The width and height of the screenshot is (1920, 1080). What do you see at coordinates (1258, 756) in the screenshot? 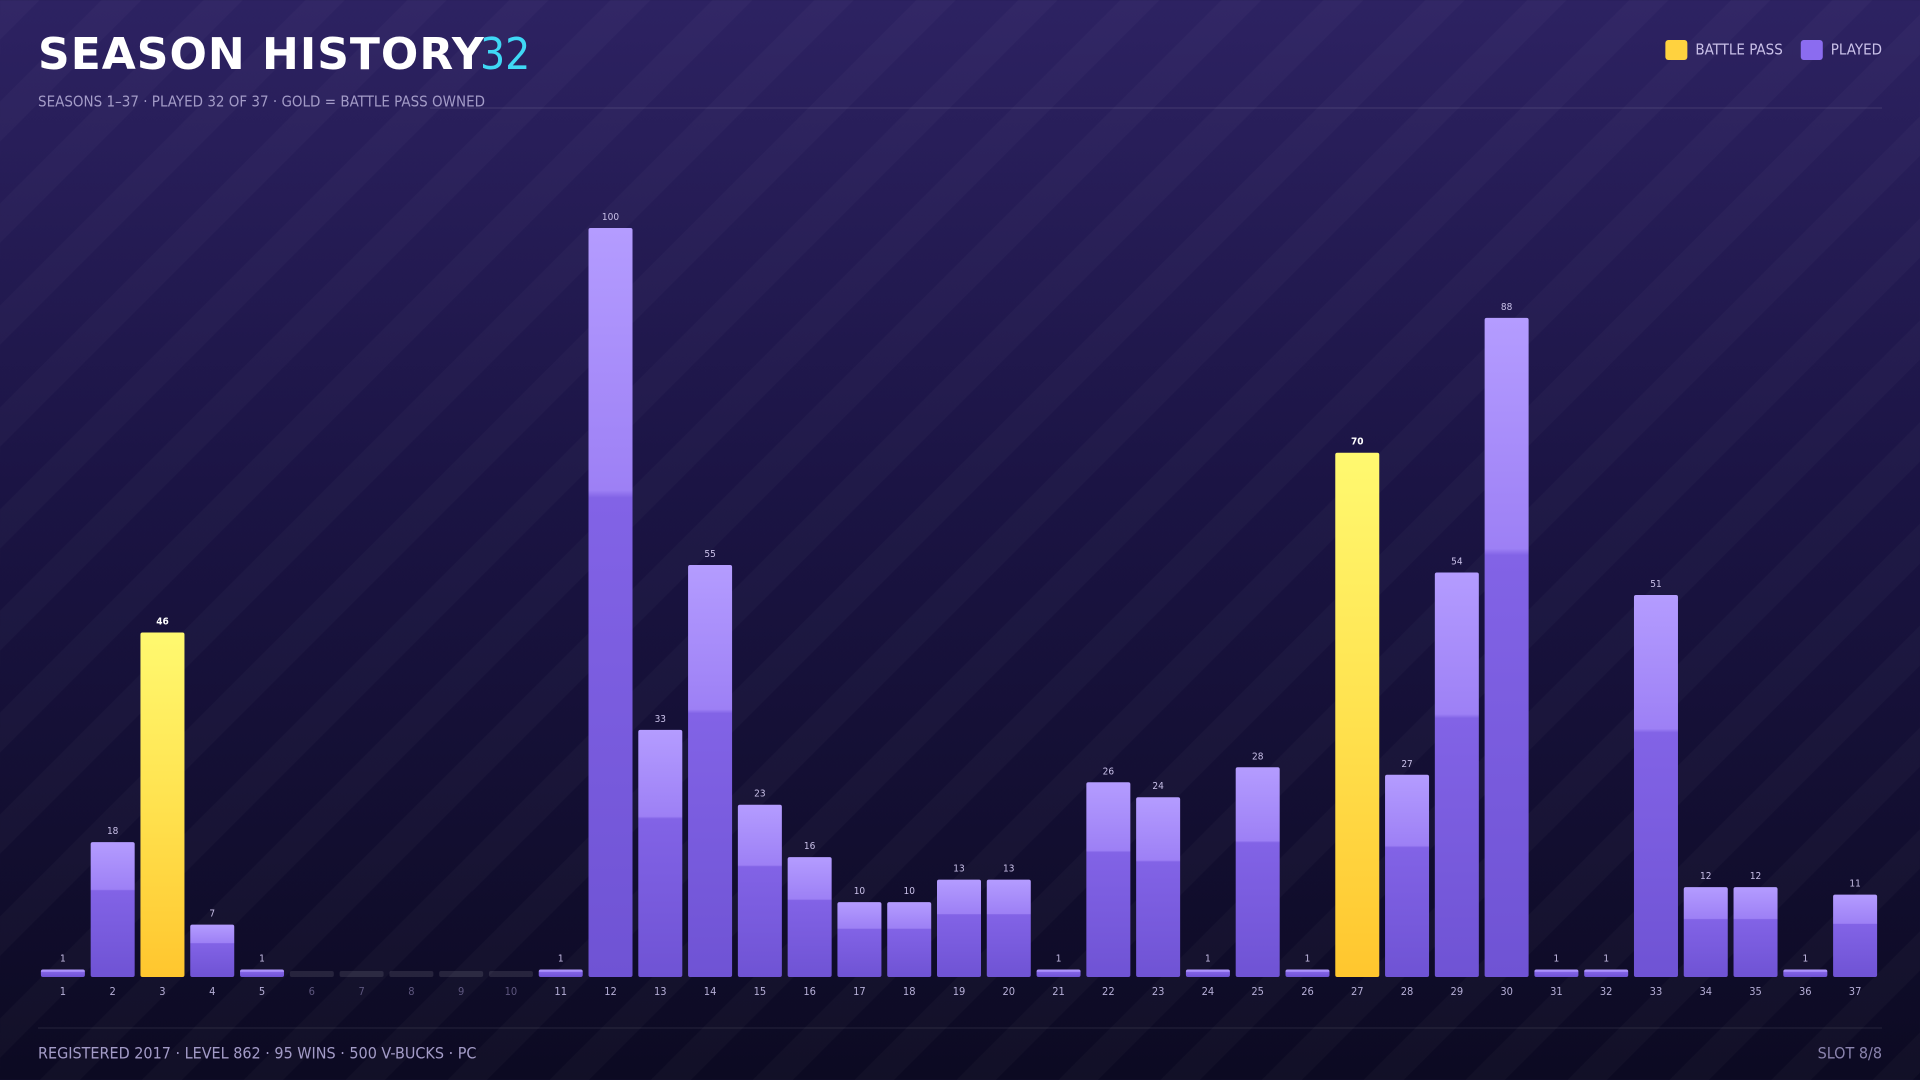
I see `value-label: 28` at bounding box center [1258, 756].